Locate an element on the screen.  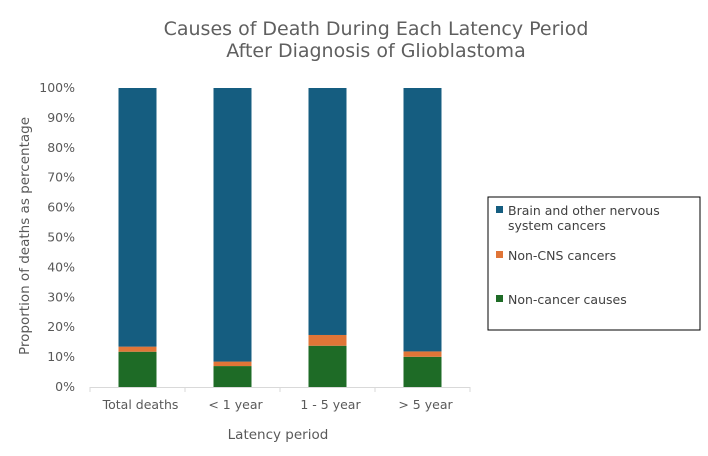
y-tick-label: 70% is located at coordinates (61, 177).